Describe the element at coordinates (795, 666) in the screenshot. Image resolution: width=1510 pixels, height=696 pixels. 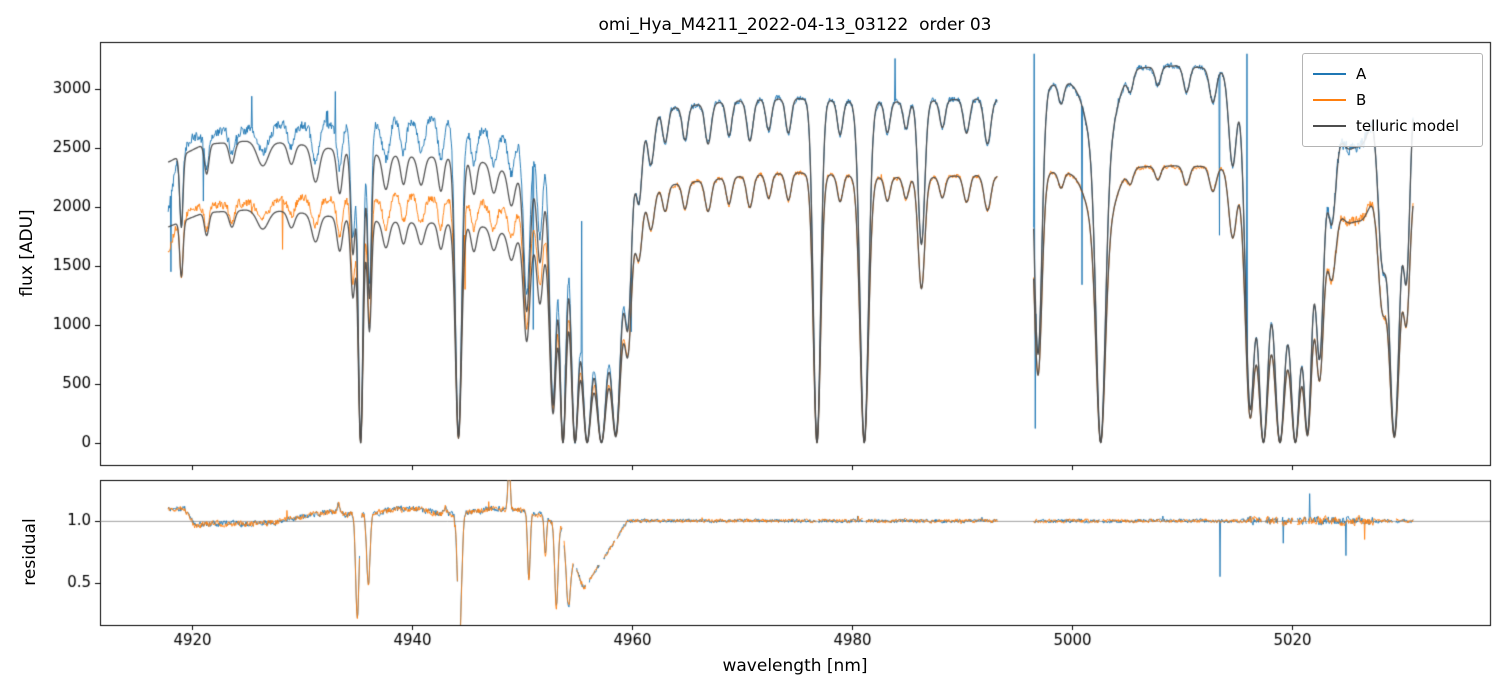
I see `wavelength-axis-label: wavelength [nm]` at that location.